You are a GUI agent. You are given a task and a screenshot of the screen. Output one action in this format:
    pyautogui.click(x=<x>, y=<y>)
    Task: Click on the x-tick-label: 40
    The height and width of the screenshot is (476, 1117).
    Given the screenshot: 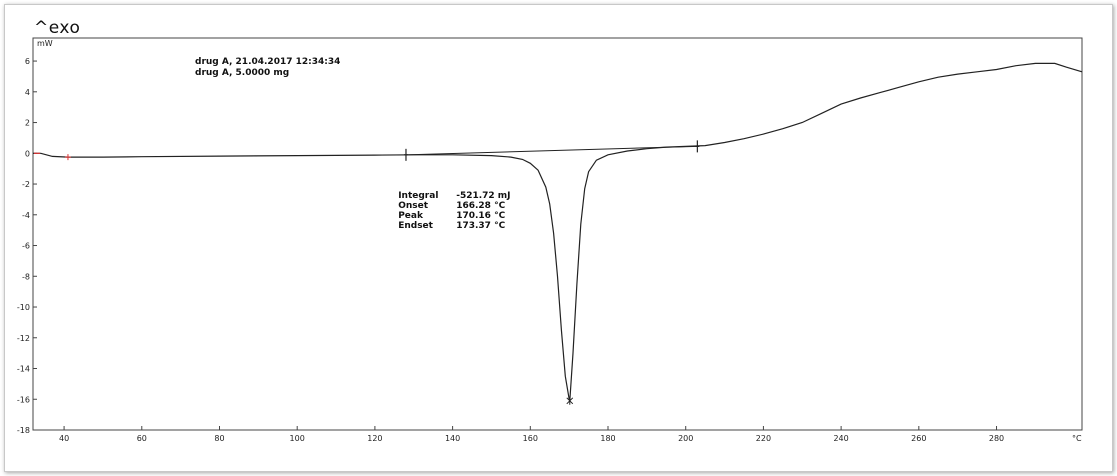 What is the action you would take?
    pyautogui.click(x=64, y=438)
    